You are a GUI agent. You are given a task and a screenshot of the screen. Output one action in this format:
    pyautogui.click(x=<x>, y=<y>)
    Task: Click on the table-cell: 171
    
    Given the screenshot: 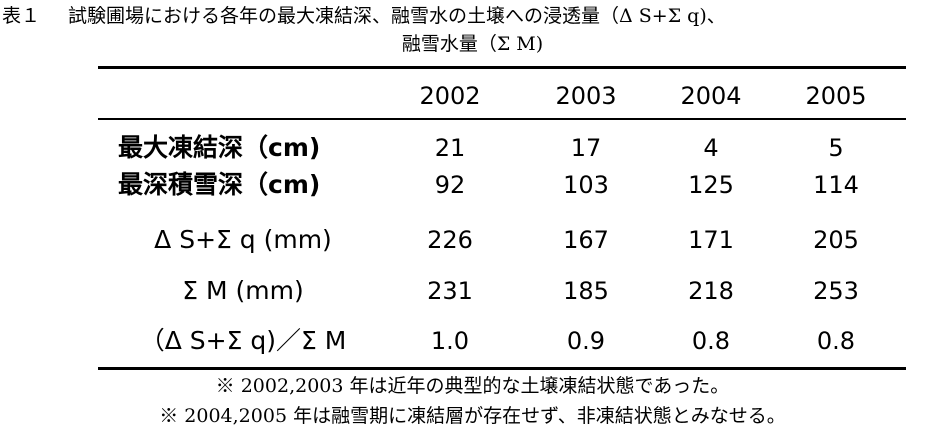 What is the action you would take?
    pyautogui.click(x=711, y=240)
    